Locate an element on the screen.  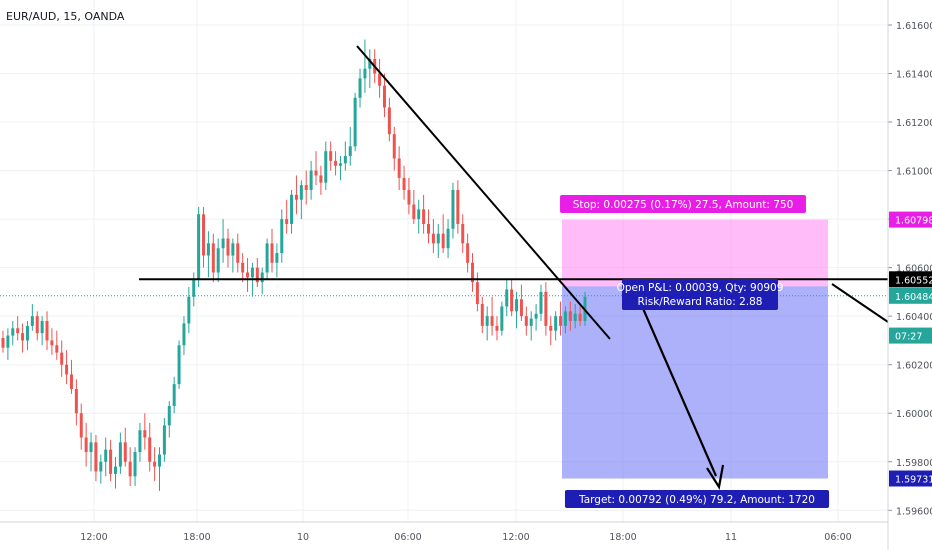
time-tick-label: 12:00 is located at coordinates (515, 537).